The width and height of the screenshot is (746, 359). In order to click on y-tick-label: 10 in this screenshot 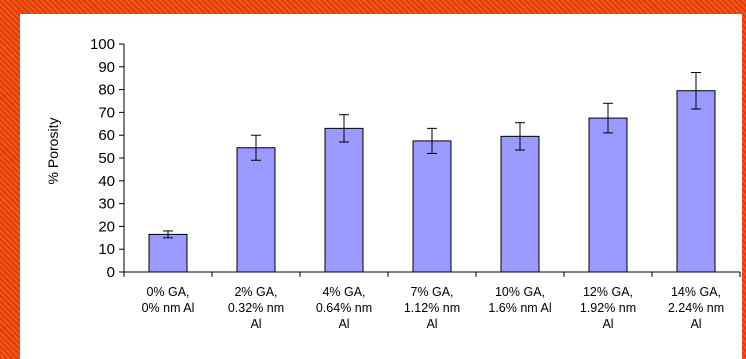, I will do `click(106, 249)`.